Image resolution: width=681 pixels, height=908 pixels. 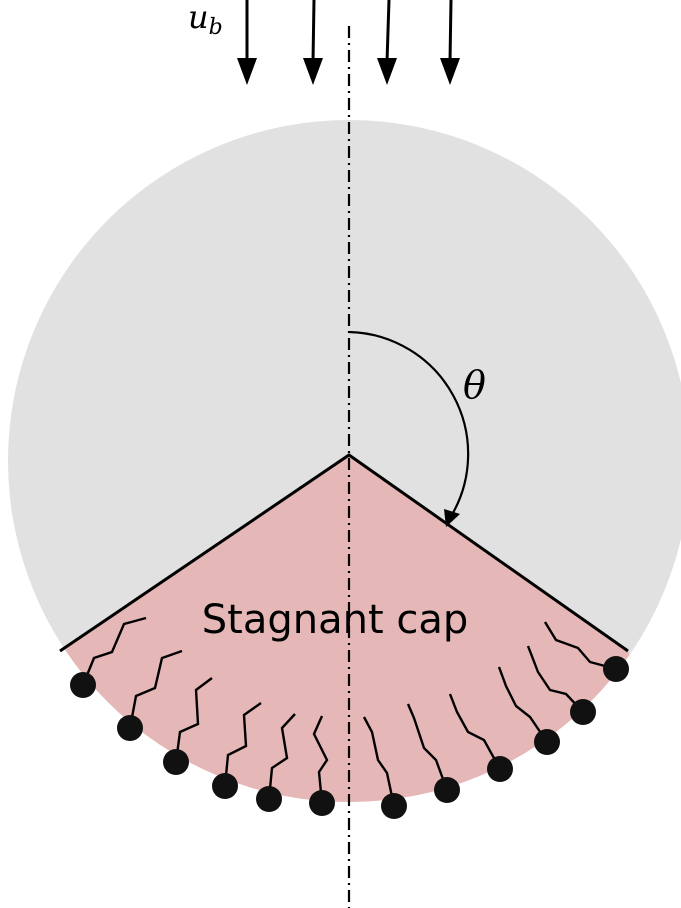 I want to click on angle-label: θ, so click(x=474, y=385).